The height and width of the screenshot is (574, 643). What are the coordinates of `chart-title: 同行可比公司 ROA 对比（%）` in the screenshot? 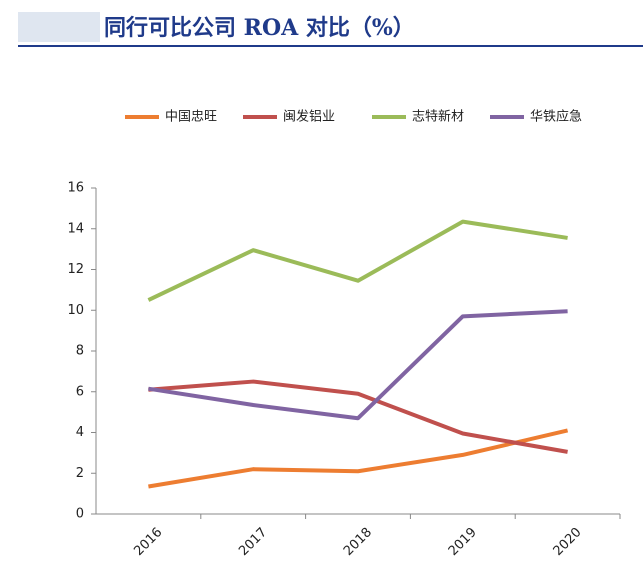 It's located at (259, 28).